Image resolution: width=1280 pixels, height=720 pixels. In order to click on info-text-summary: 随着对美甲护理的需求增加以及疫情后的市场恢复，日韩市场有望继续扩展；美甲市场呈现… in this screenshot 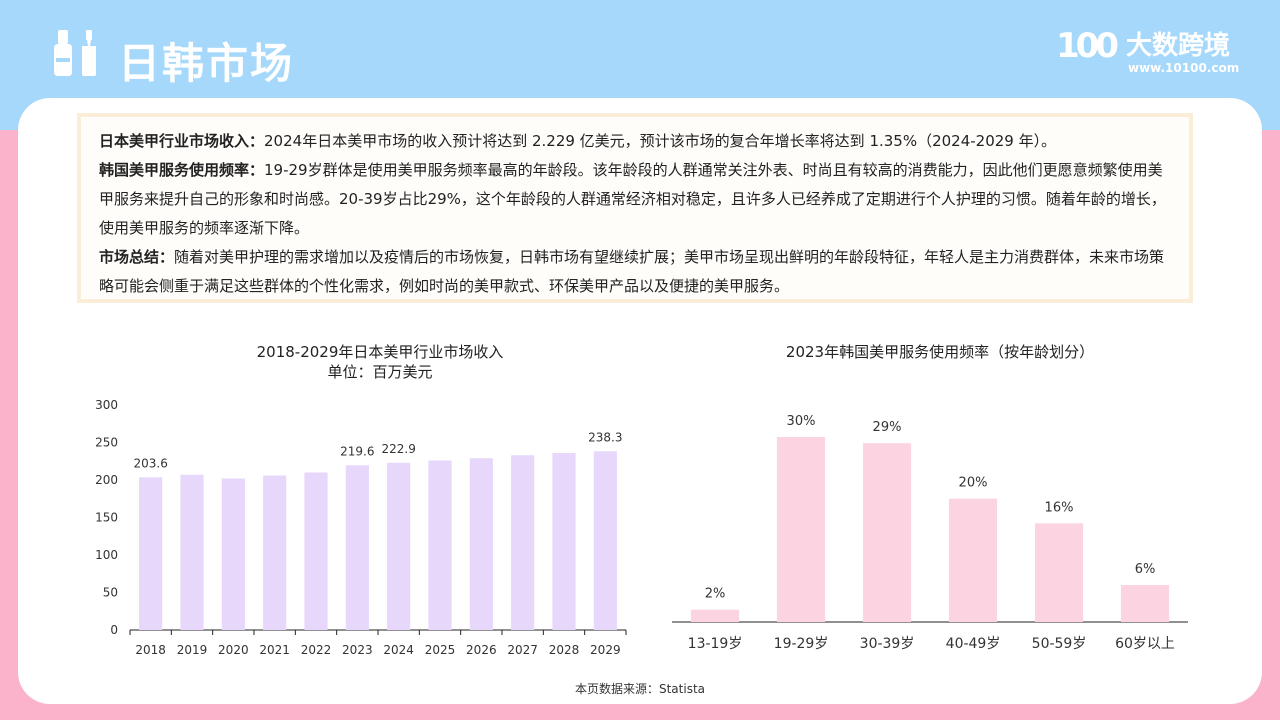, I will do `click(632, 271)`.